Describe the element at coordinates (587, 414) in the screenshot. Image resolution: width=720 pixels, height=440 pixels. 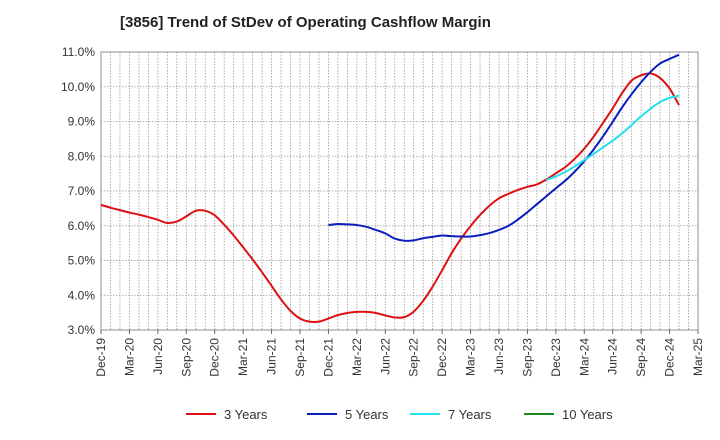
I see `legend-label: 10 Years` at that location.